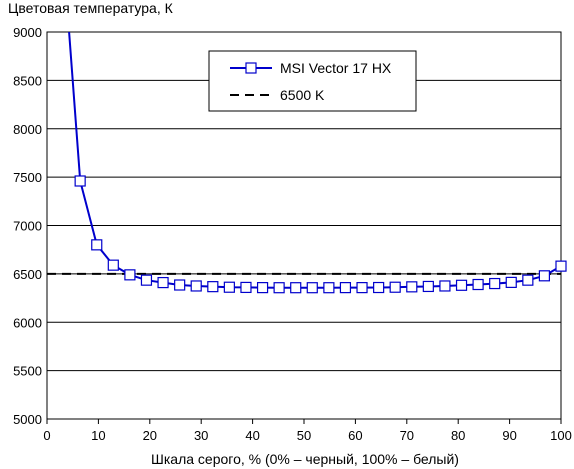 This screenshot has width=574, height=469. I want to click on legend-label-6500k: 6500 K, so click(302, 95).